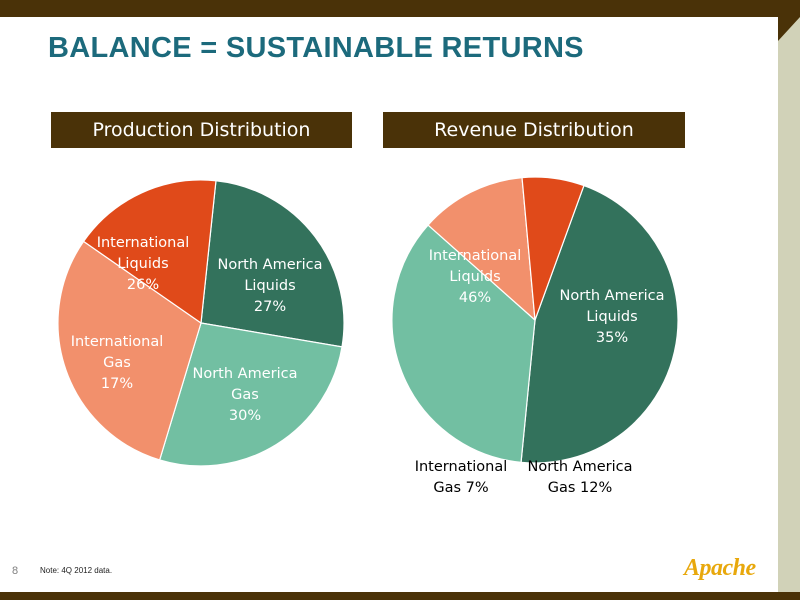 This screenshot has height=600, width=800. I want to click on right-side-bar, so click(789, 304).